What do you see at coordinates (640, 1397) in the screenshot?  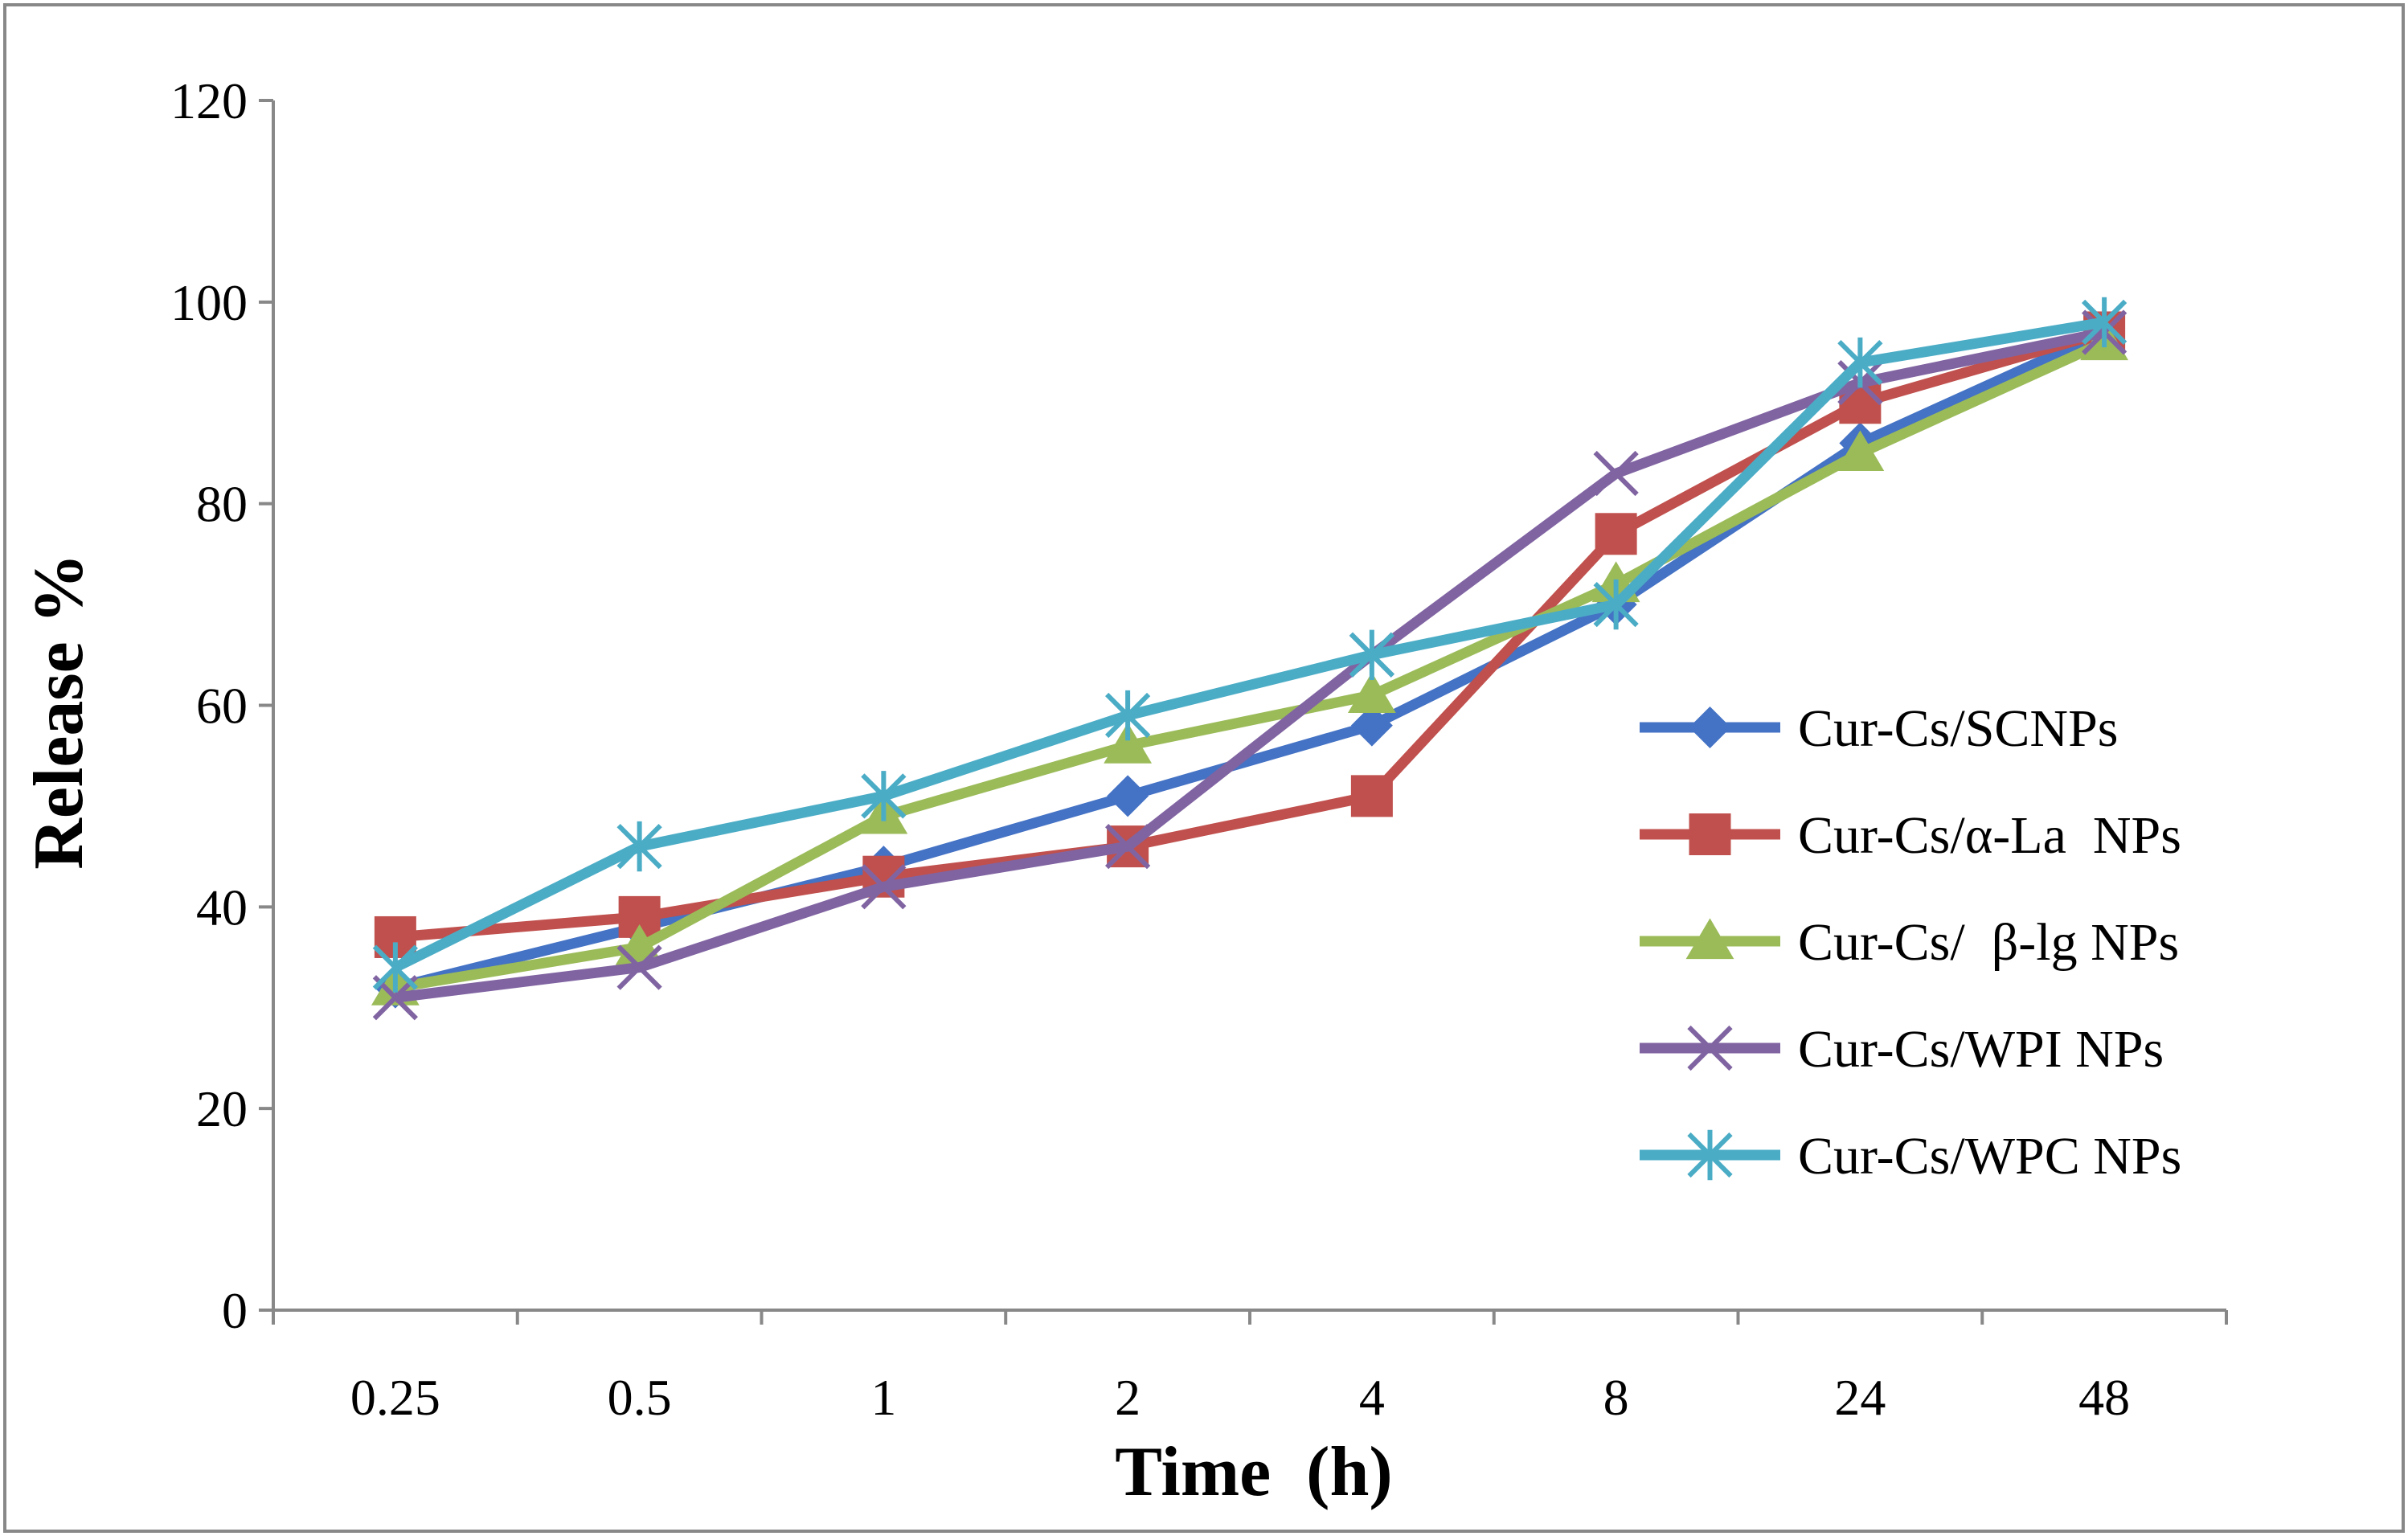 I see `x-tick-label: 0.5` at bounding box center [640, 1397].